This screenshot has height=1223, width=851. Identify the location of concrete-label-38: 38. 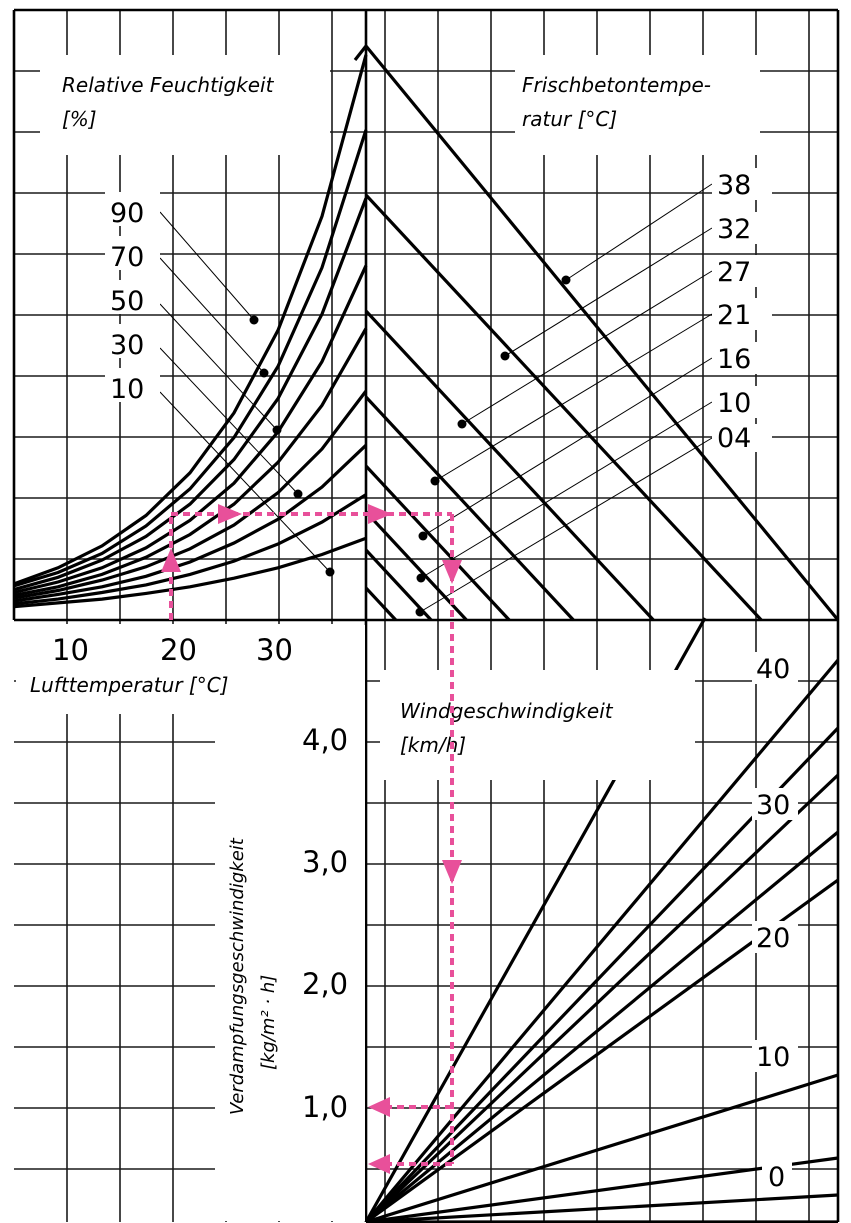
(734, 185).